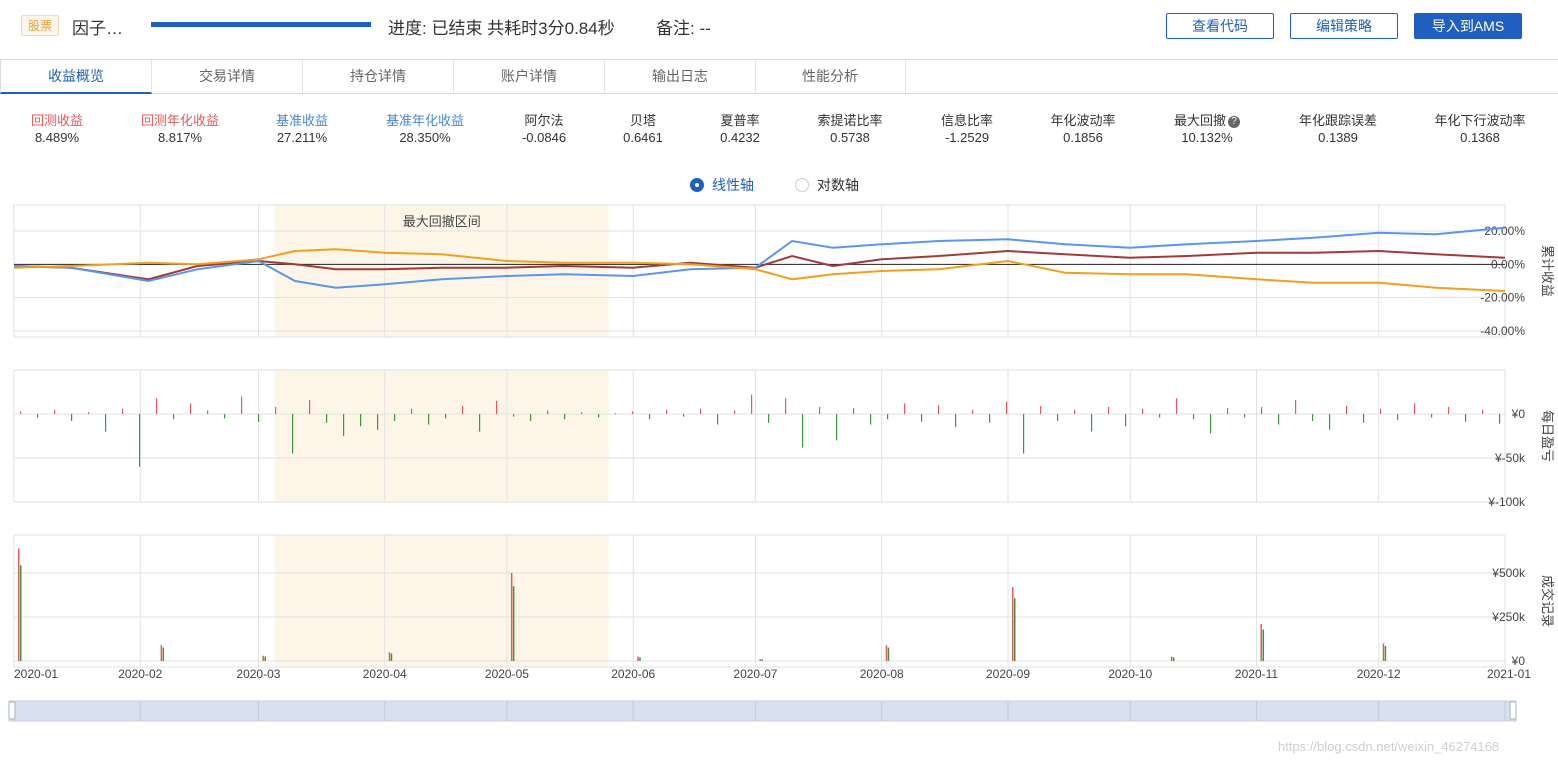 The width and height of the screenshot is (1558, 765). I want to click on tab-trade-details: 交易详情, so click(227, 76).